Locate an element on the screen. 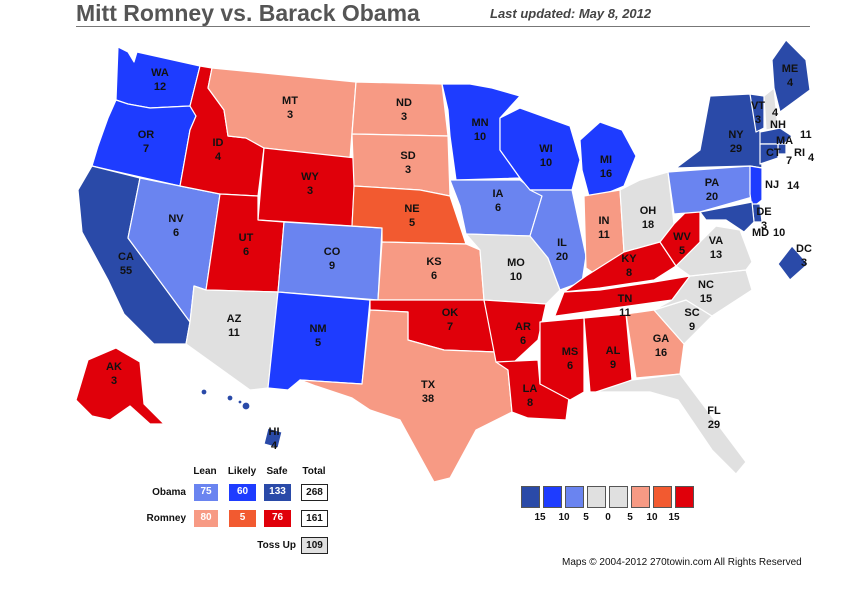  state-abbr-oh: OH is located at coordinates (648, 211).